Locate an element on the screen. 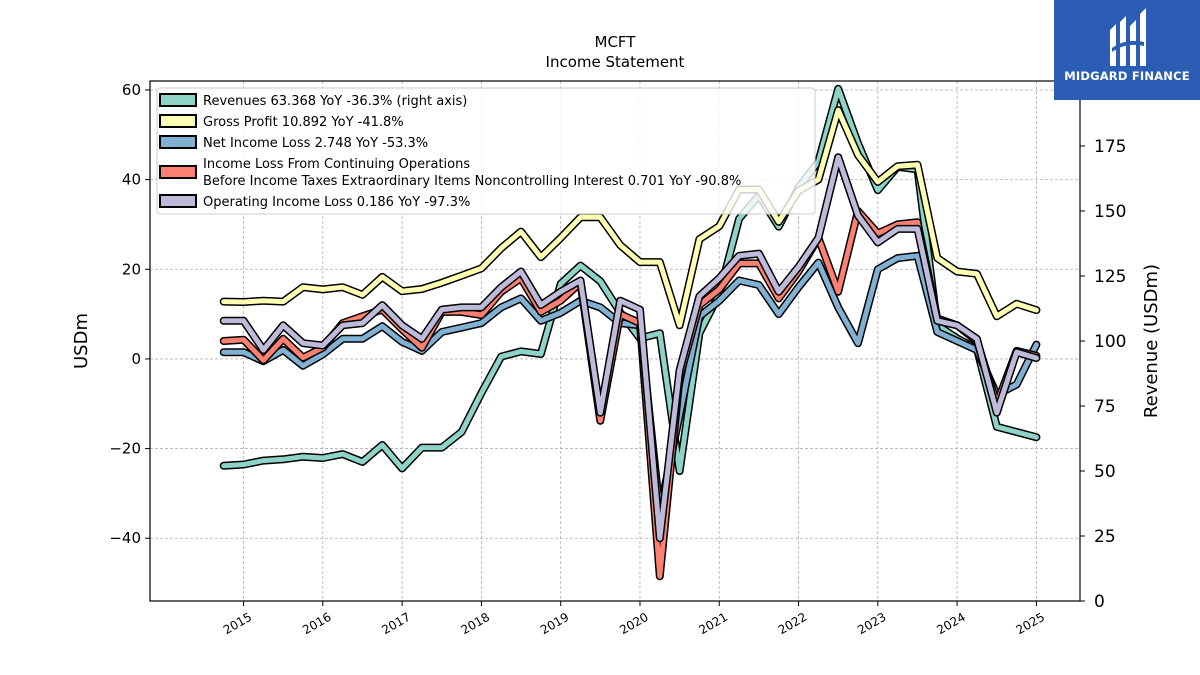 The width and height of the screenshot is (1200, 675). x-tick-label: 2023 is located at coordinates (871, 623).